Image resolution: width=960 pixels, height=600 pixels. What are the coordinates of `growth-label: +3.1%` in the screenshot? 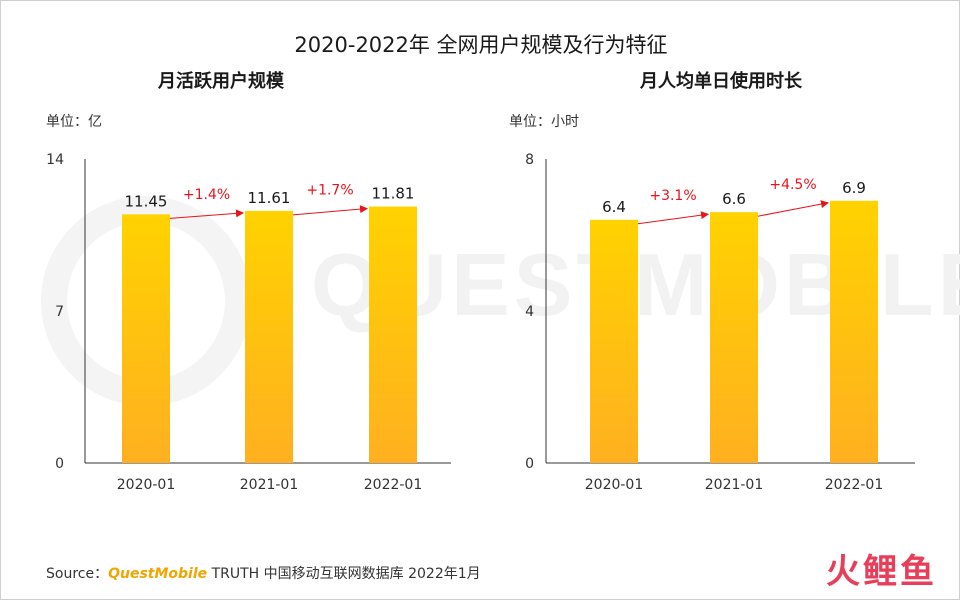 It's located at (672, 196).